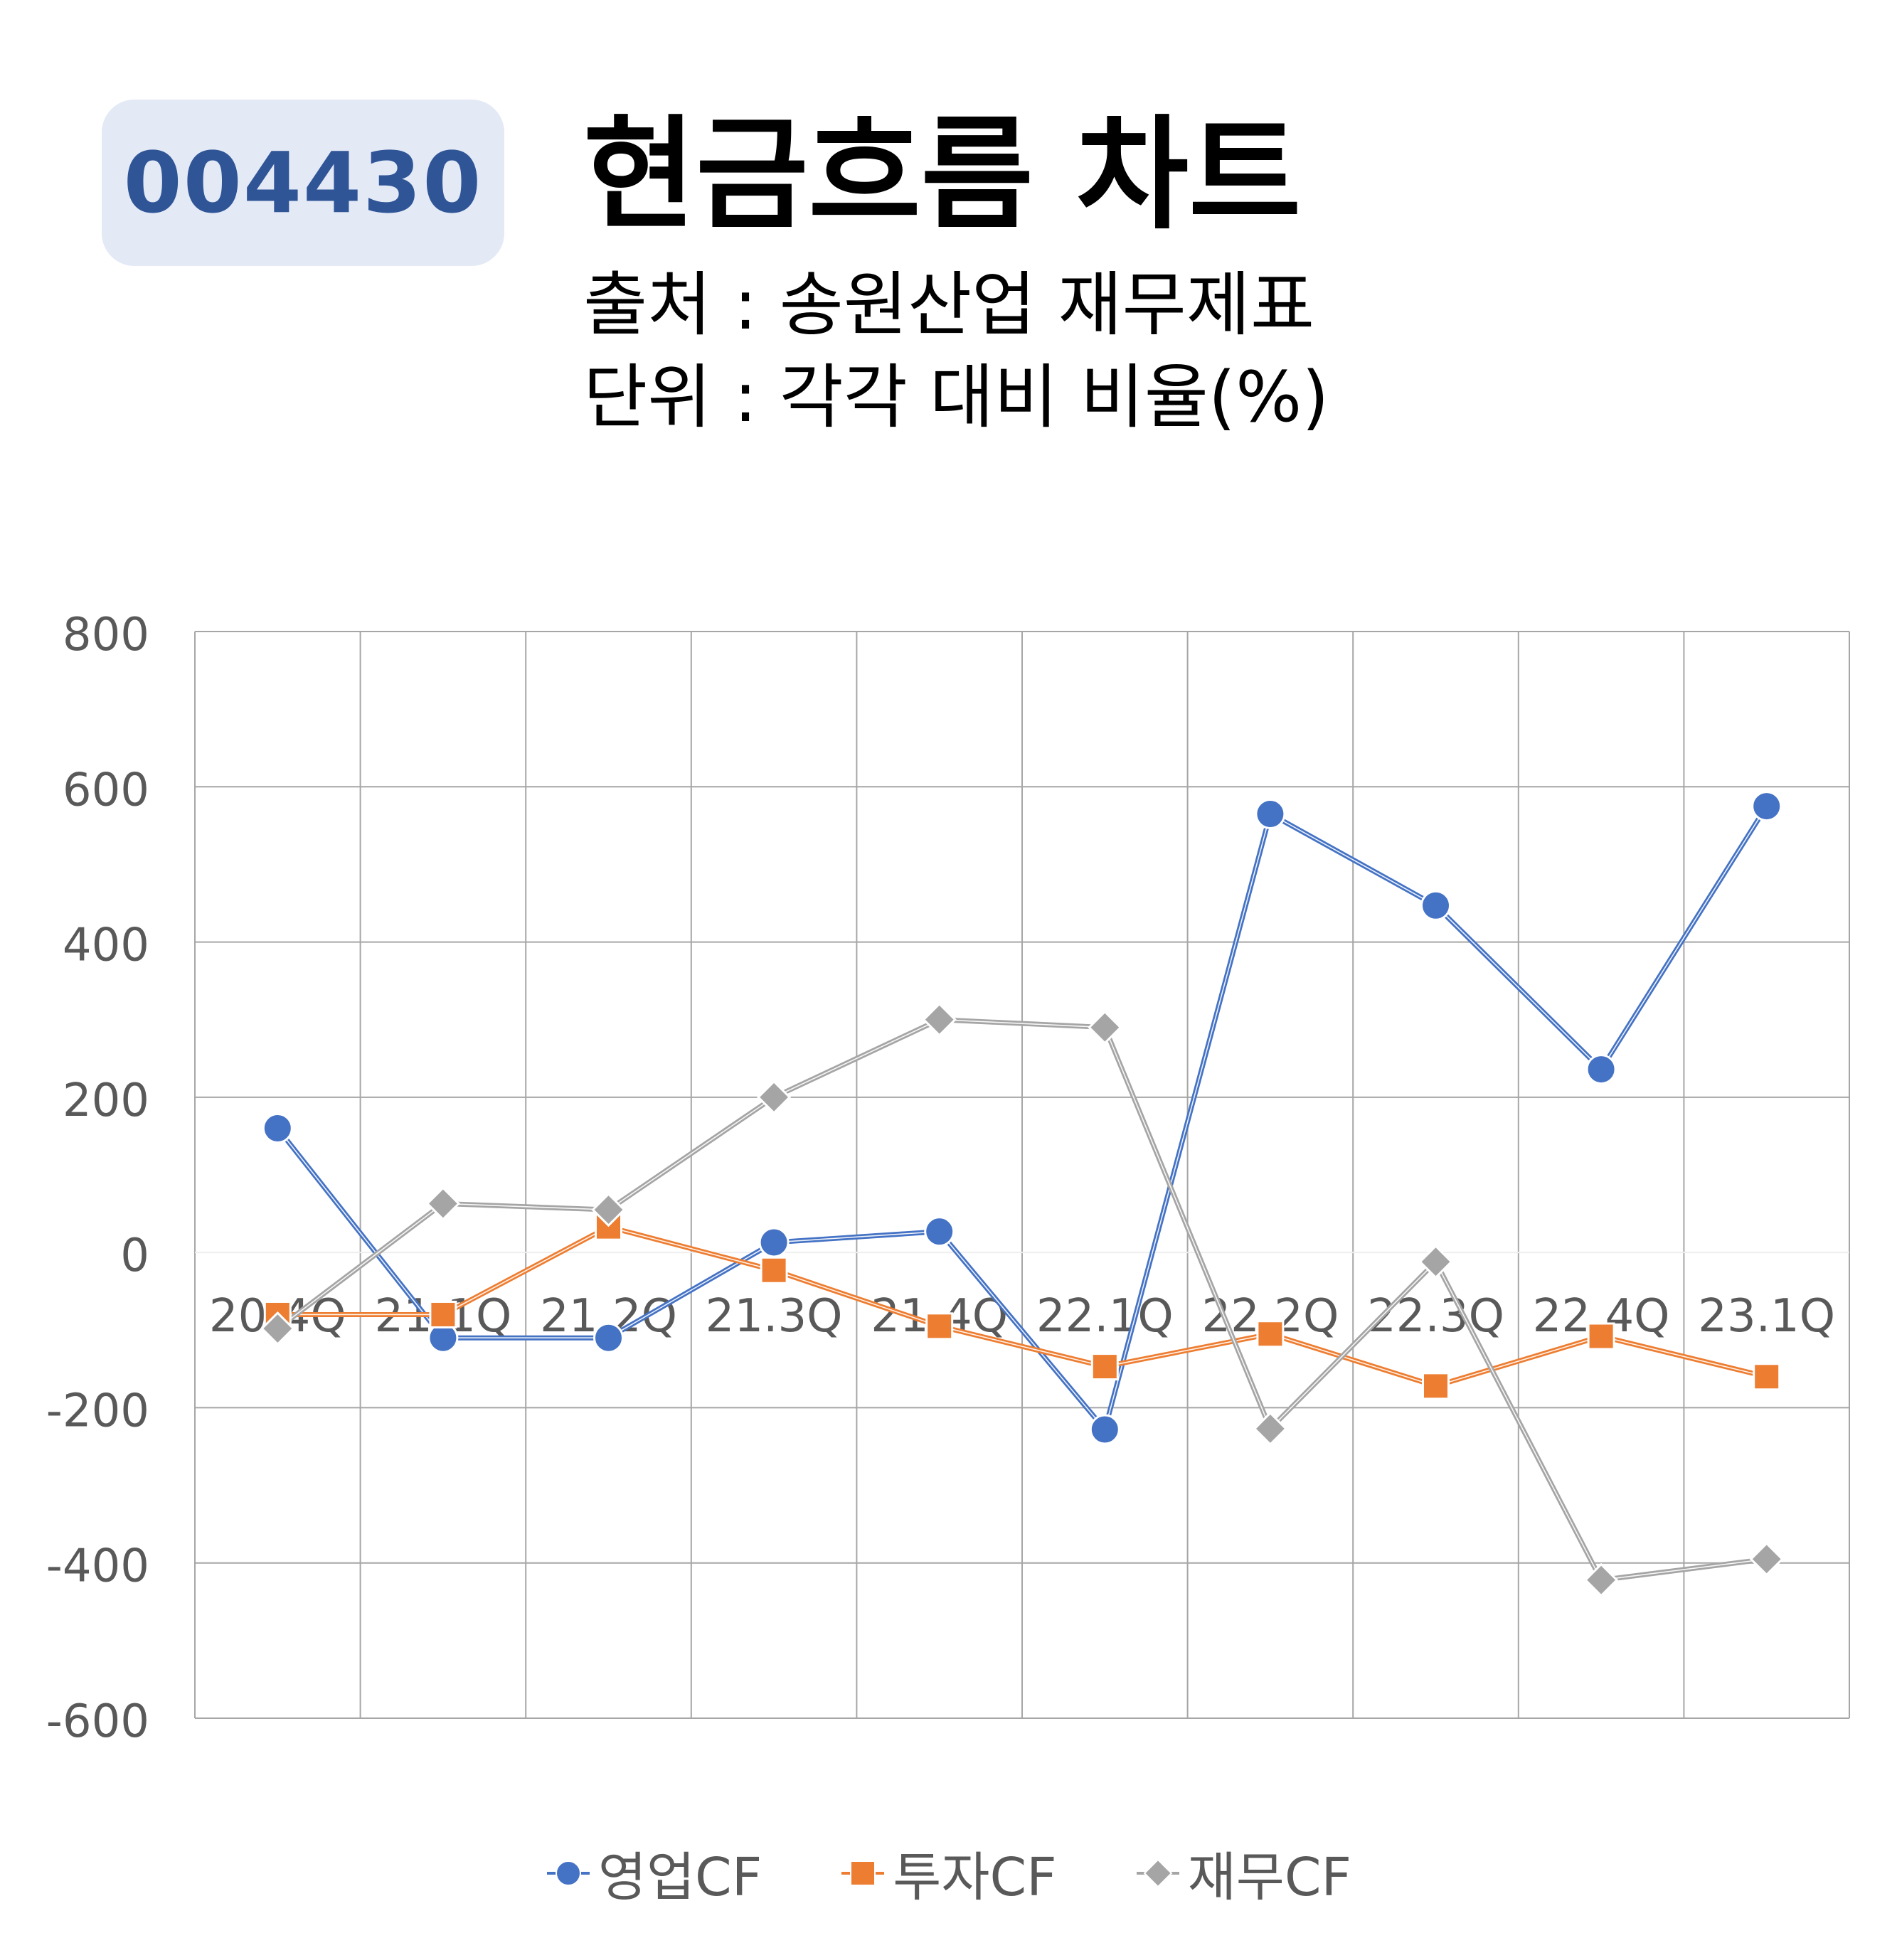 The image size is (1897, 1960). Describe the element at coordinates (106, 1101) in the screenshot. I see `y-tick-label: 200` at that location.